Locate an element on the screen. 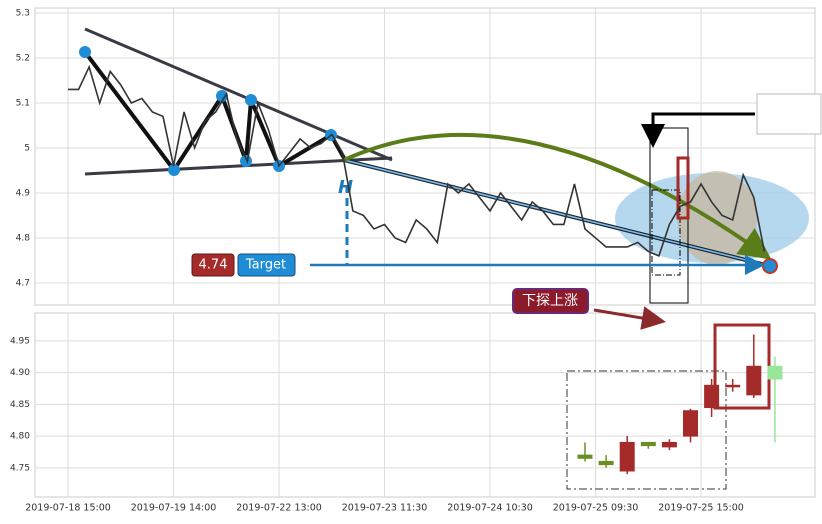 The width and height of the screenshot is (822, 524). target-text: Target is located at coordinates (265, 265).